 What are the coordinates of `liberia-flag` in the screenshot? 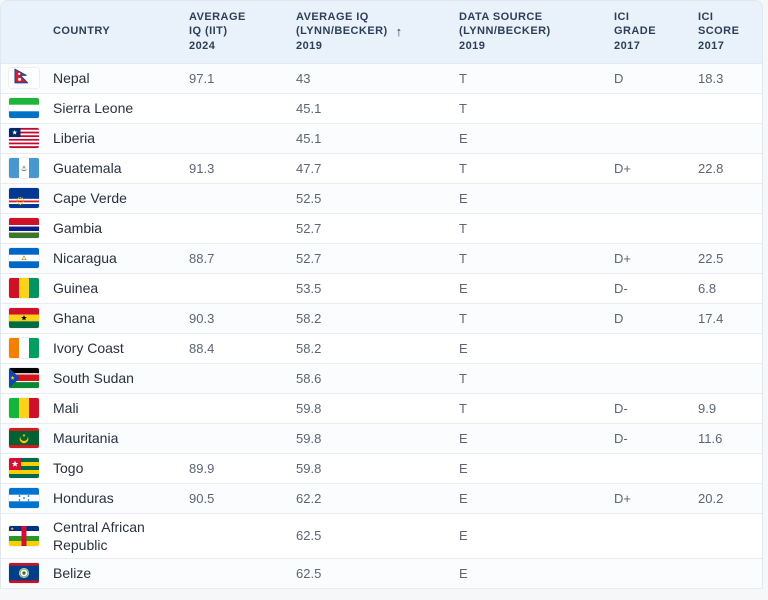 It's located at (24, 138).